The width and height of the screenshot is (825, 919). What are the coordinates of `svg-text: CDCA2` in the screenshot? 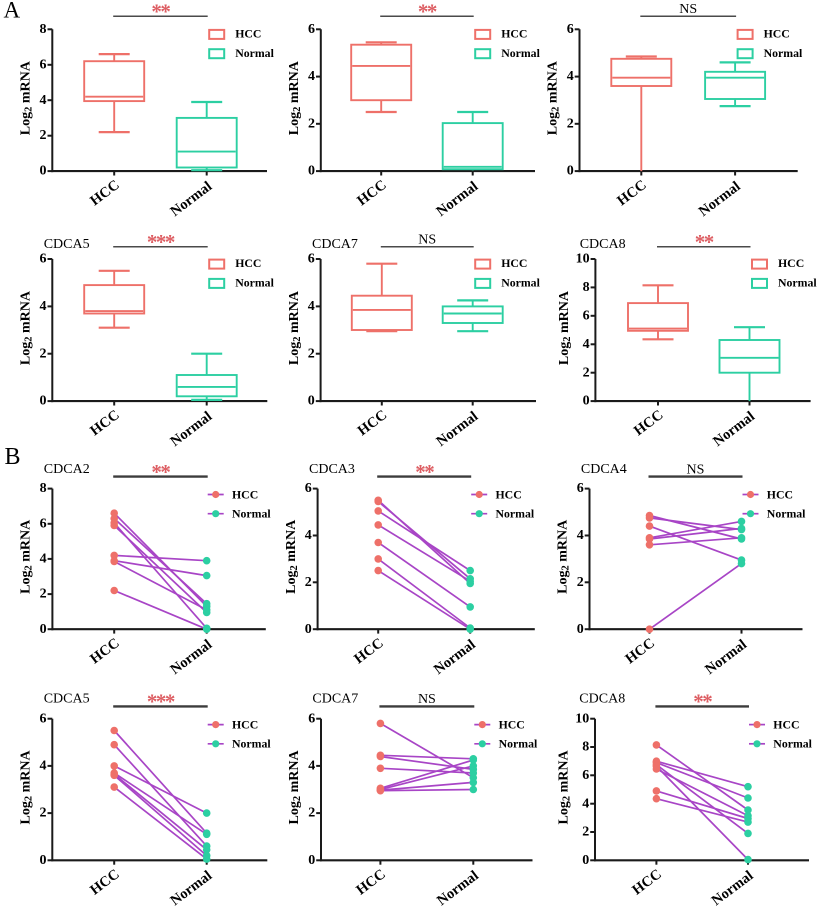 It's located at (67, 469).